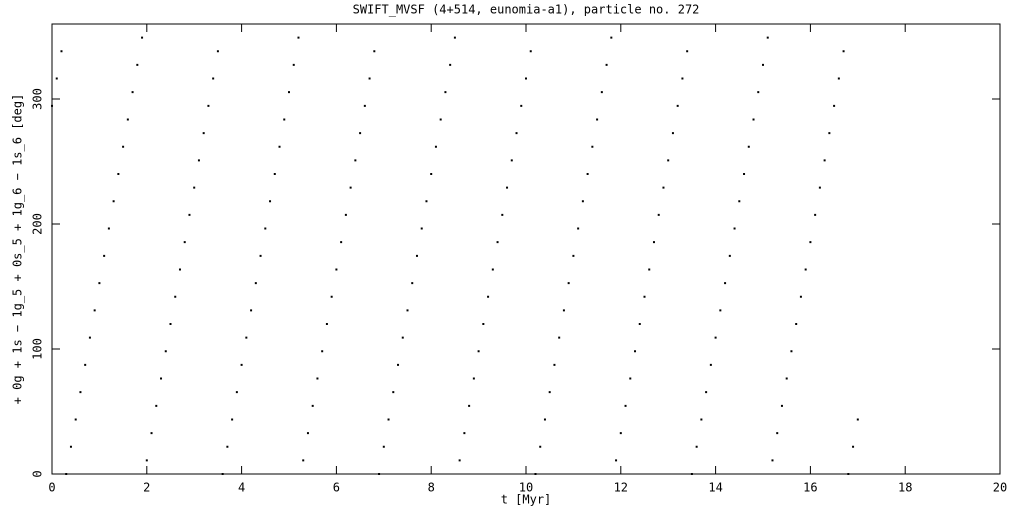 This screenshot has height=511, width=1021. I want to click on x-tick-label: 12, so click(621, 488).